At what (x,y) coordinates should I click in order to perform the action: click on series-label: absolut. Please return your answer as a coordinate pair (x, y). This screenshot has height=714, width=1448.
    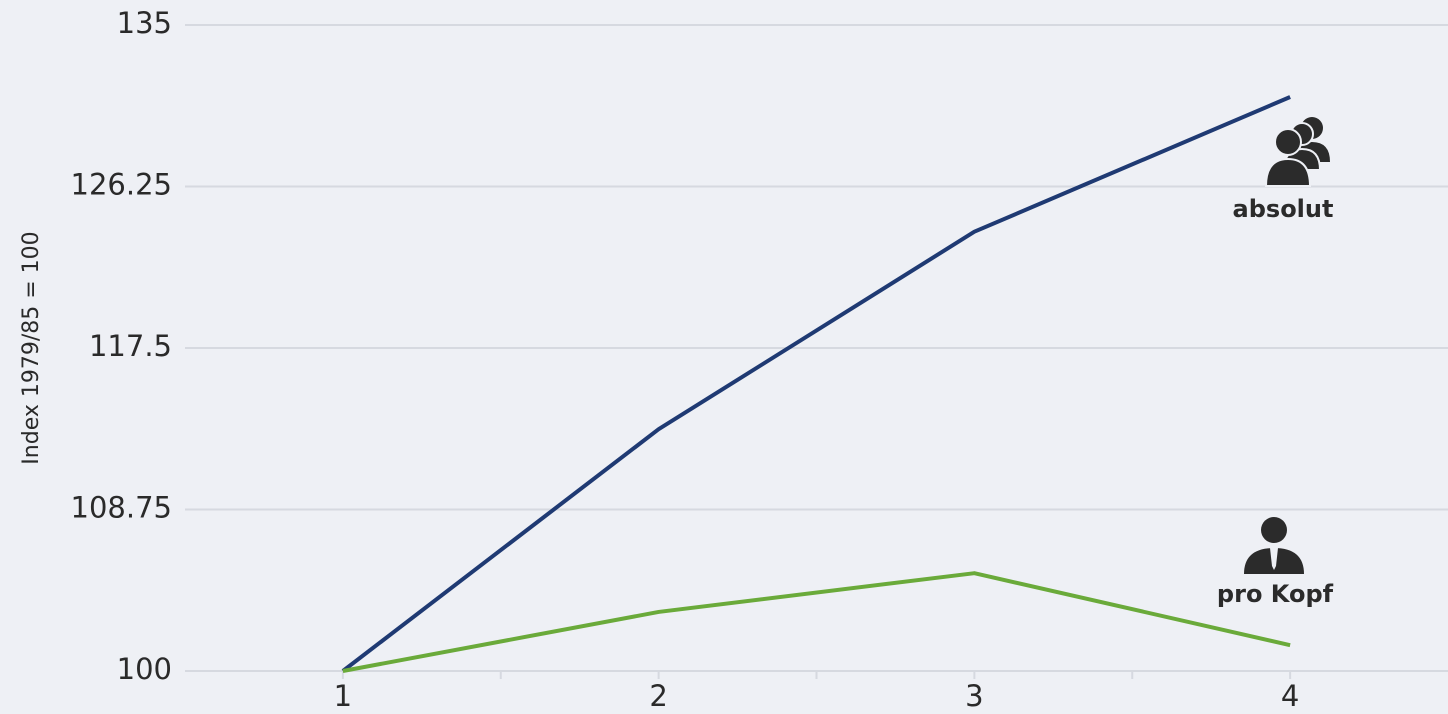
    Looking at the image, I should click on (1283, 209).